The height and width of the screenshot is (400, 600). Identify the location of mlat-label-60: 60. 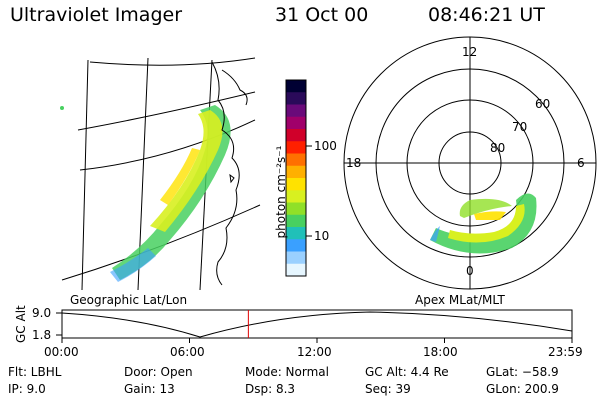
(543, 104).